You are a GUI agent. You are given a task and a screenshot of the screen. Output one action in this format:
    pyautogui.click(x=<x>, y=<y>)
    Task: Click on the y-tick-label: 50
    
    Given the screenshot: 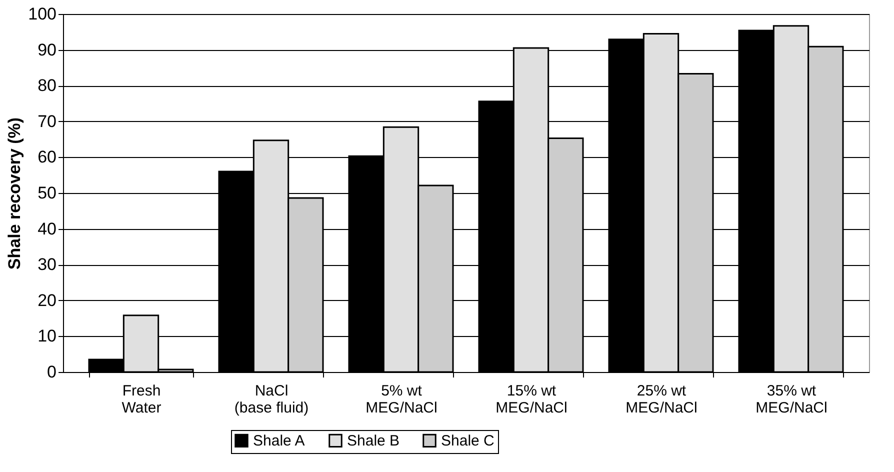 What is the action you would take?
    pyautogui.click(x=47, y=193)
    